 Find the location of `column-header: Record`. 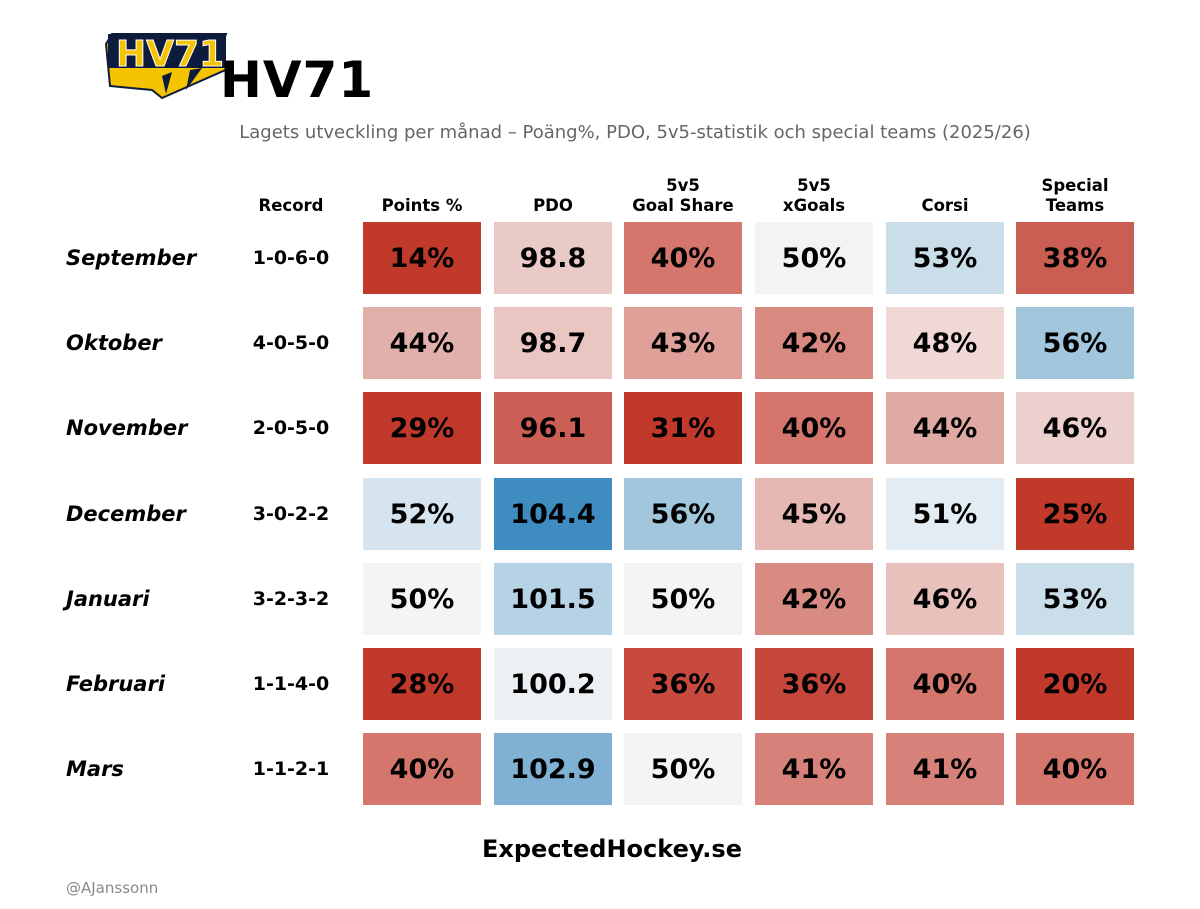

column-header: Record is located at coordinates (291, 205).